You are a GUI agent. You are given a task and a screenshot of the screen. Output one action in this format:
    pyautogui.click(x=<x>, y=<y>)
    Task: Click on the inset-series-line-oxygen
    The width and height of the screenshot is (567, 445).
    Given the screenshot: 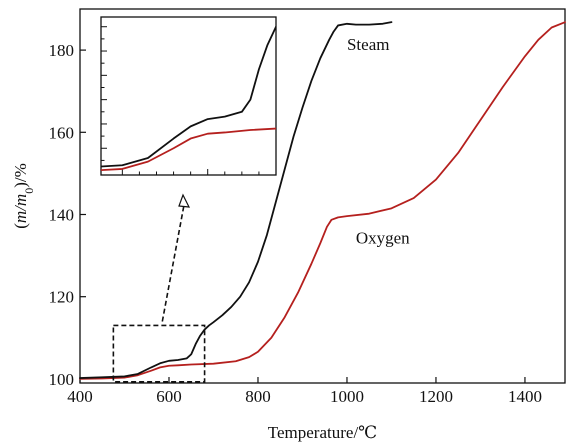 What is the action you would take?
    pyautogui.click(x=188, y=149)
    